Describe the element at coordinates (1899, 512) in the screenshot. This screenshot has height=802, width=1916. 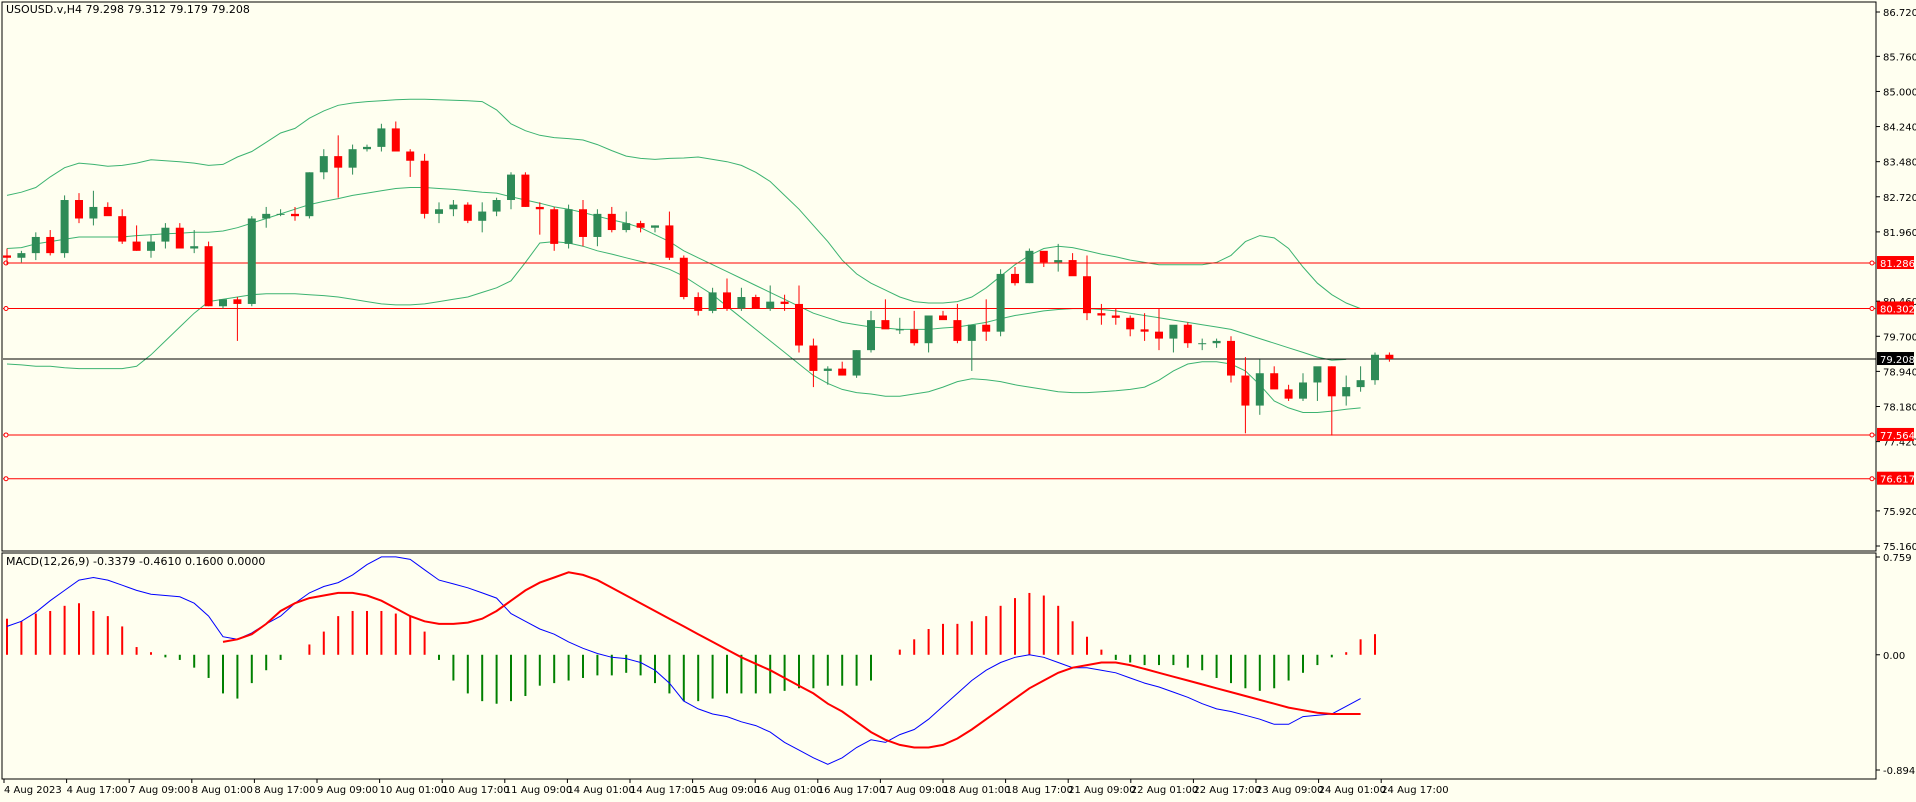
I see `price-tick-label: 75.920` at that location.